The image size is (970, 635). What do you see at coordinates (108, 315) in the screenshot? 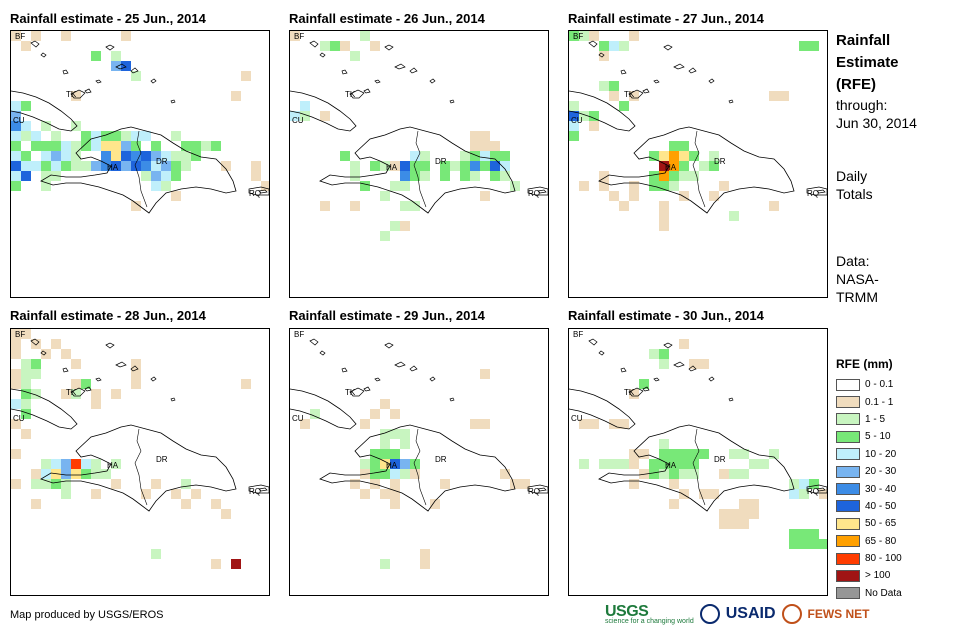
I see `panel-title-28jun: Rainfall estimate - 28 Jun., 2014` at bounding box center [108, 315].